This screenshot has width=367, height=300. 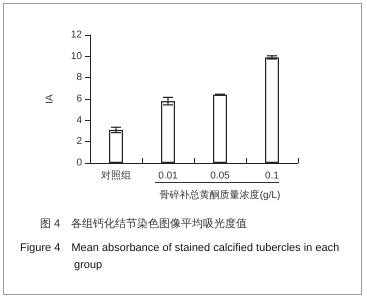 What do you see at coordinates (144, 223) in the screenshot?
I see `text: 图 4 各组钙化结节染色图像平均吸光度值` at bounding box center [144, 223].